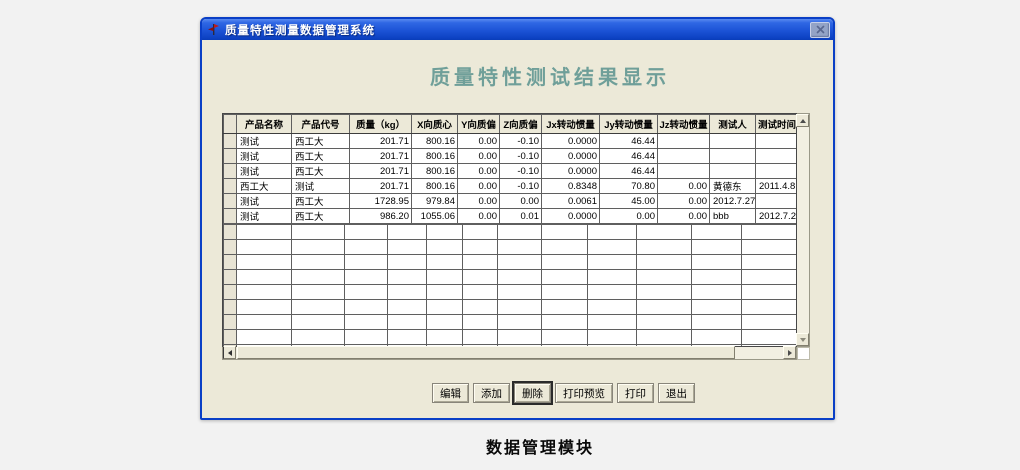 The height and width of the screenshot is (470, 1020). I want to click on triangle-down-icon, so click(802, 339).